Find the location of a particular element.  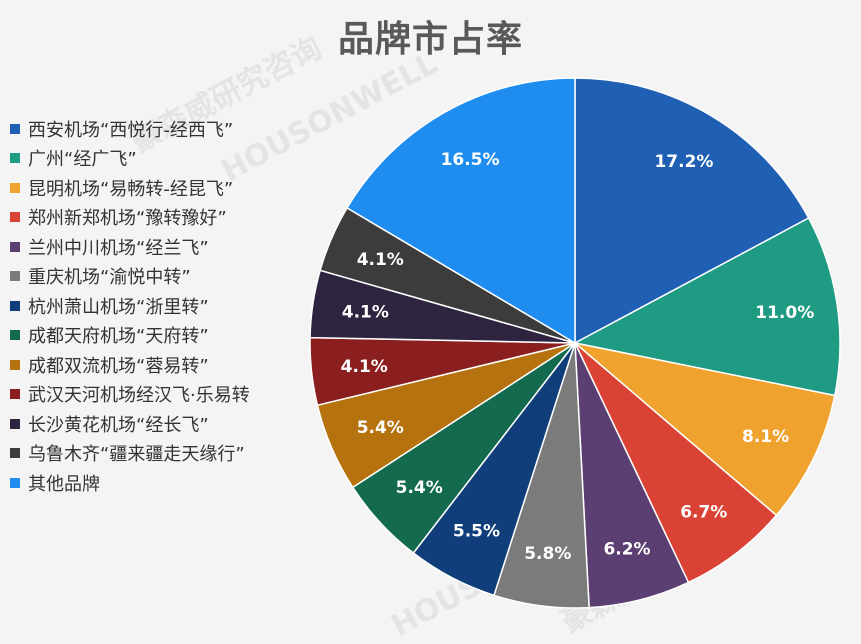

legend-item: 武汉天河机场经汉飞·乐易转 is located at coordinates (160, 395).